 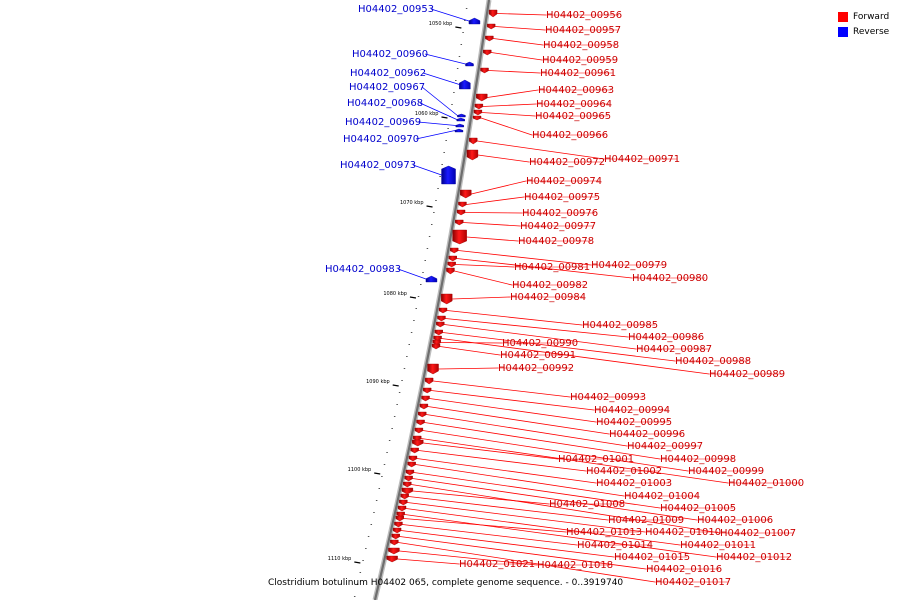 I want to click on gene-label-H04402_01009: H04402_01009, so click(x=646, y=520).